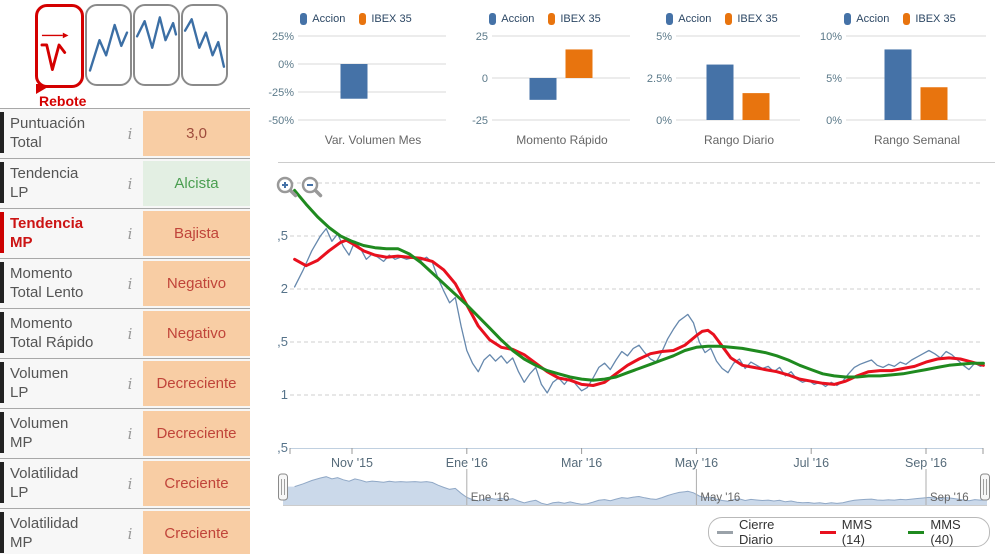 This screenshot has width=995, height=554. I want to click on legend-item-cierre-diario: Cierre Diario, so click(760, 532).